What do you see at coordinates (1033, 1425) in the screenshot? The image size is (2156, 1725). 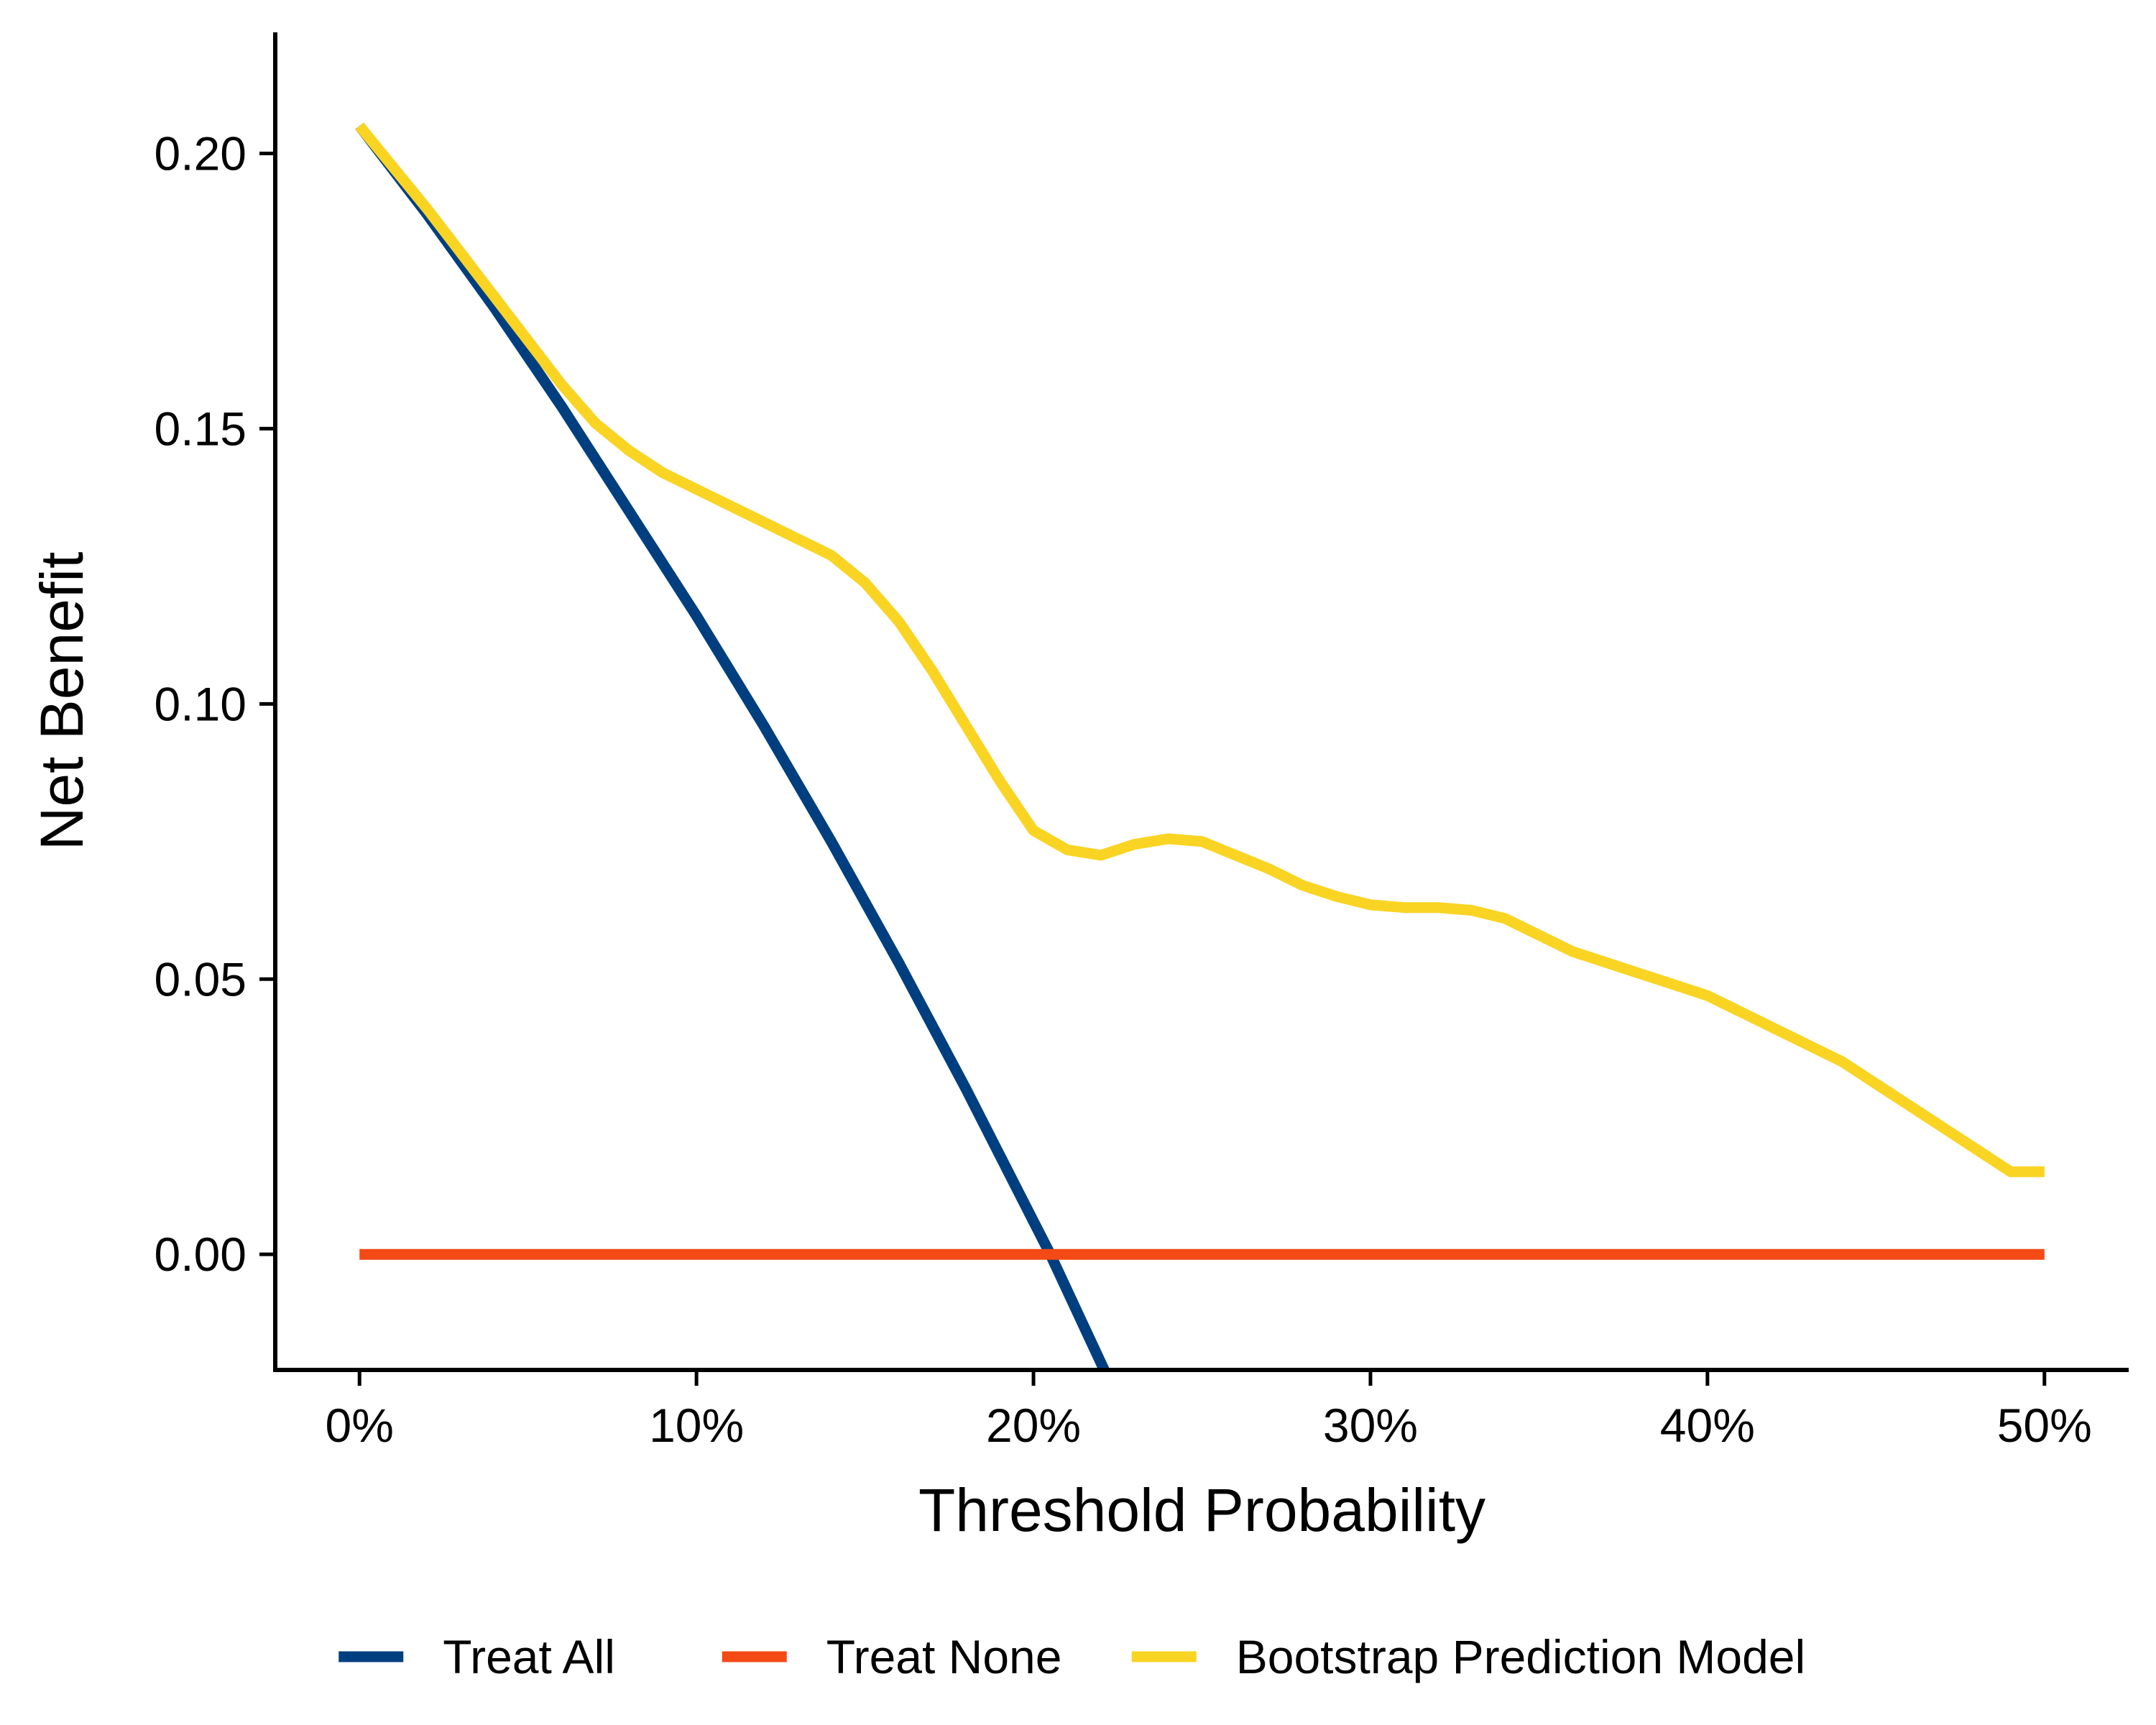 I see `x-tick-label: 20%` at bounding box center [1033, 1425].